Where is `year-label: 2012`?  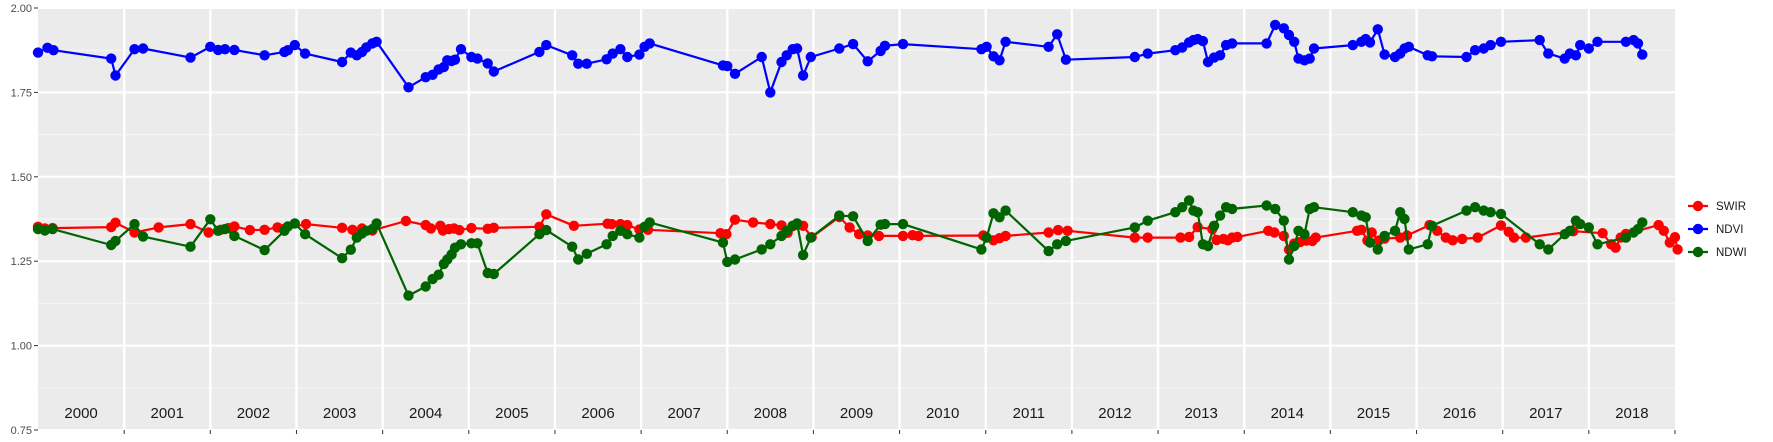
year-label: 2012 is located at coordinates (1114, 413).